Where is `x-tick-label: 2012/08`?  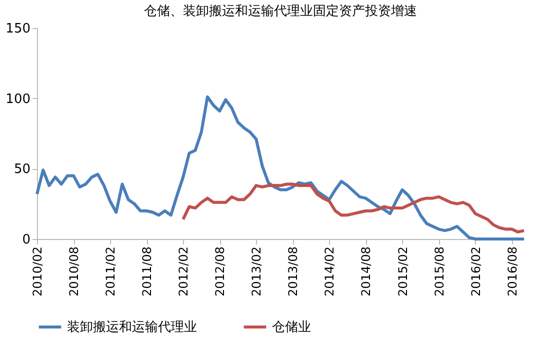 x-tick-label: 2012/08 is located at coordinates (220, 271).